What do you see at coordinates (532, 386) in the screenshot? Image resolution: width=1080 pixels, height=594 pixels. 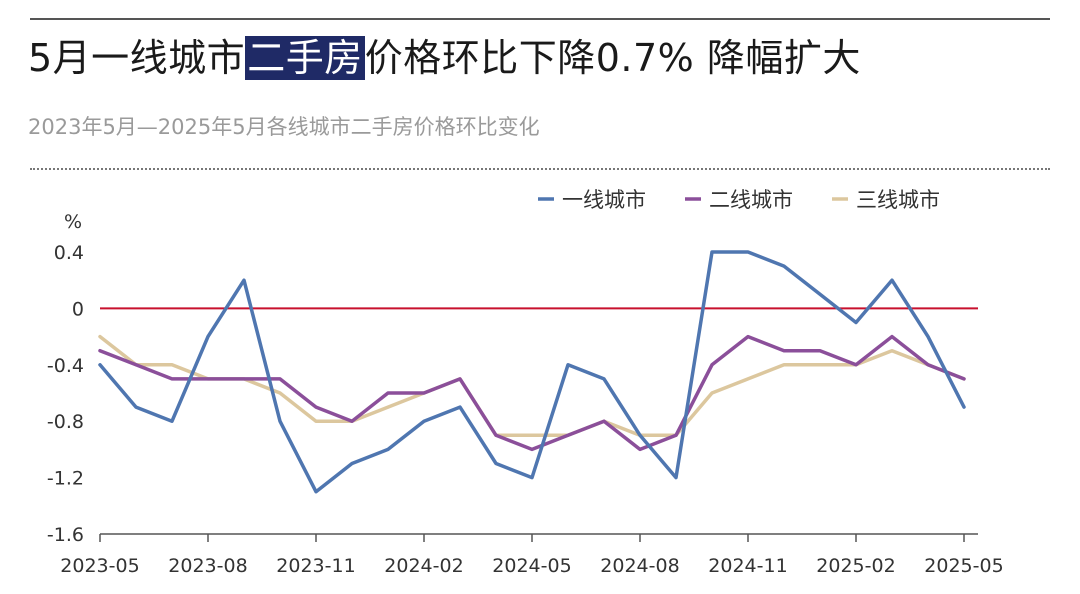 I see `series-line` at bounding box center [532, 386].